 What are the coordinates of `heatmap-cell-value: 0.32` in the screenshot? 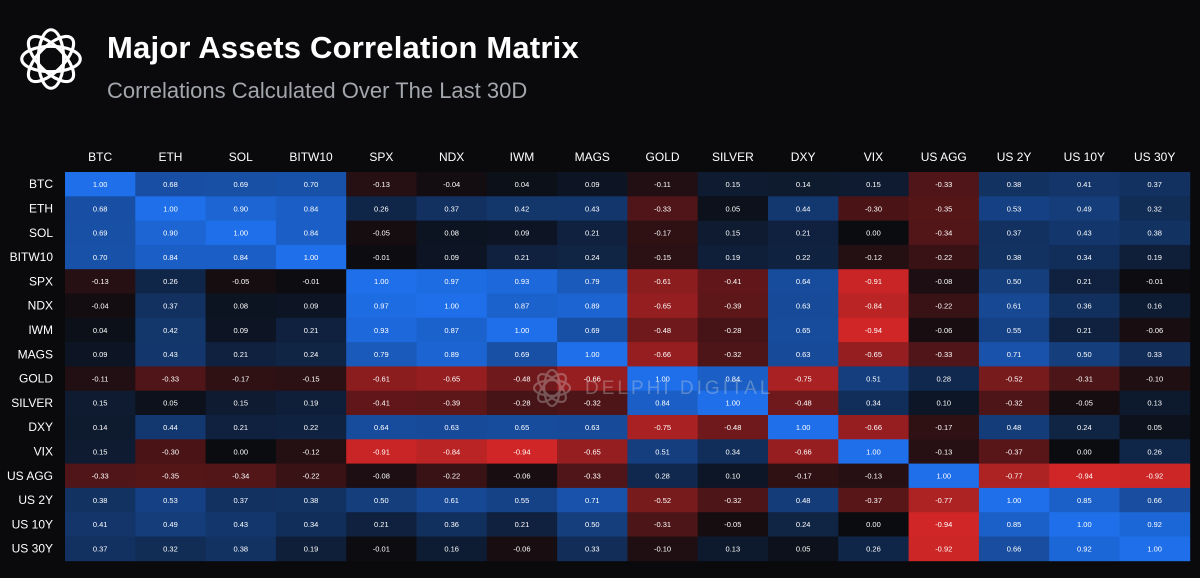 It's located at (170, 548).